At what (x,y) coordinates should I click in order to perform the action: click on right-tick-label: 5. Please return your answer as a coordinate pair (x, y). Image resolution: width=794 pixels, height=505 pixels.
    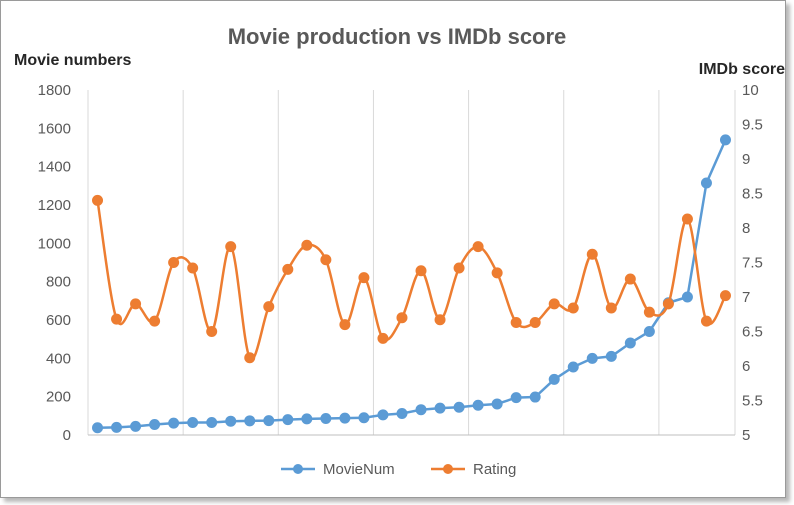
    Looking at the image, I should click on (746, 435).